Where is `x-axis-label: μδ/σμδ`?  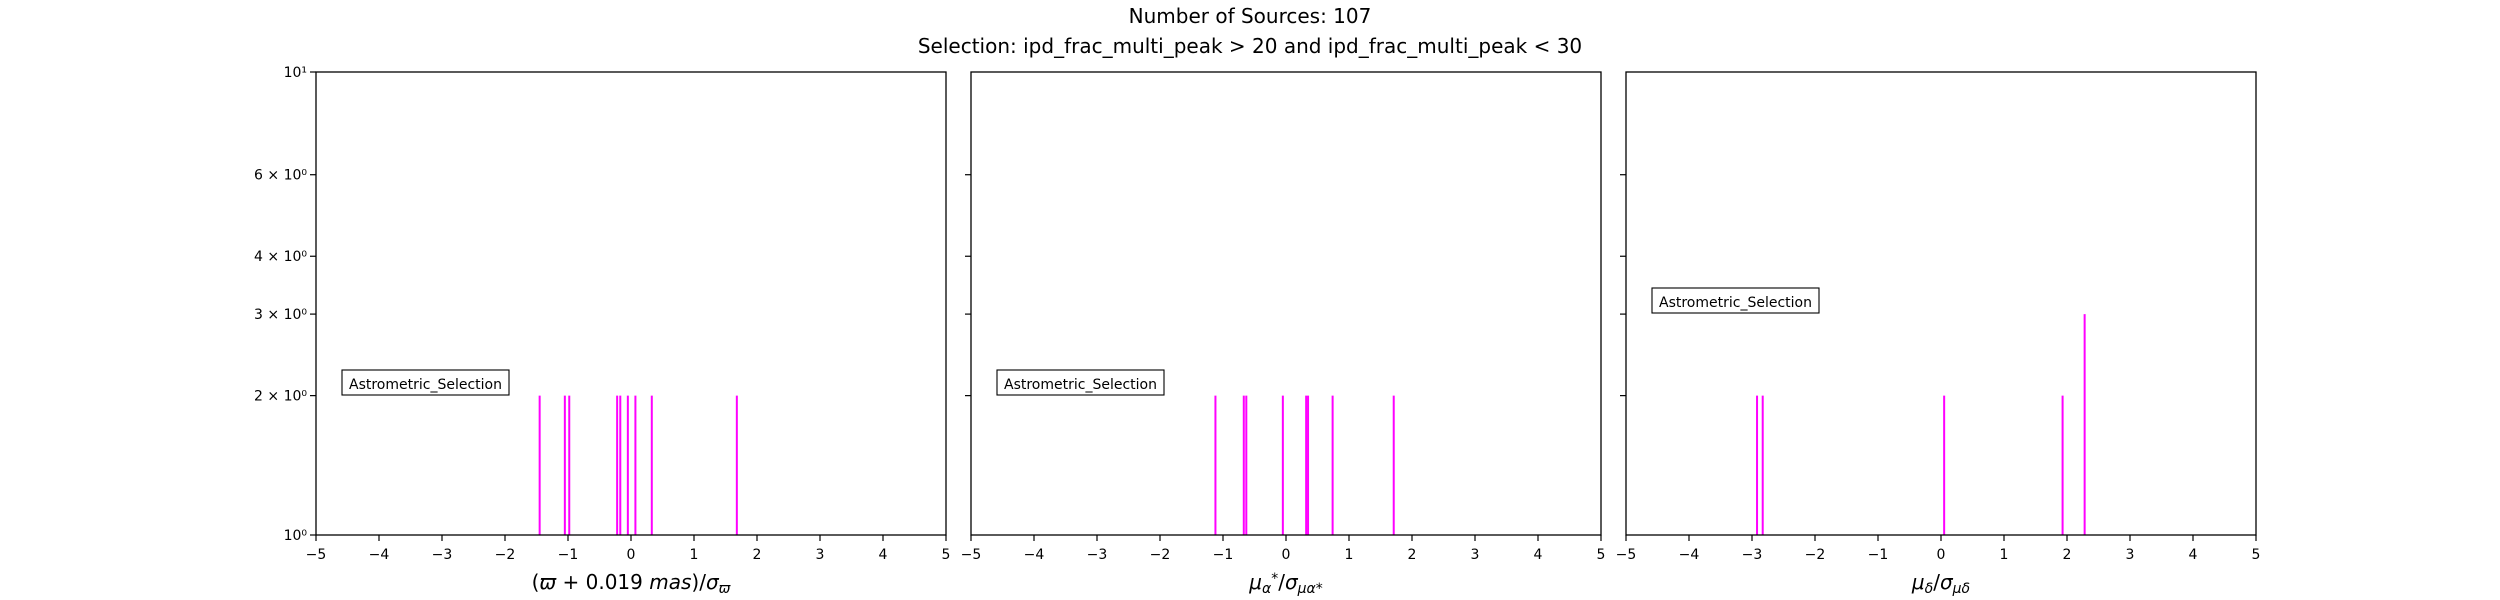 x-axis-label: μδ/σμδ is located at coordinates (1940, 583).